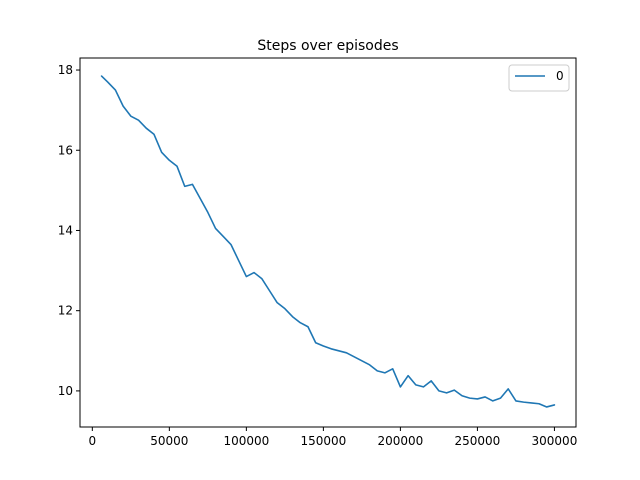  Describe the element at coordinates (327, 46) in the screenshot. I see `chart-title: Steps over episodes` at that location.